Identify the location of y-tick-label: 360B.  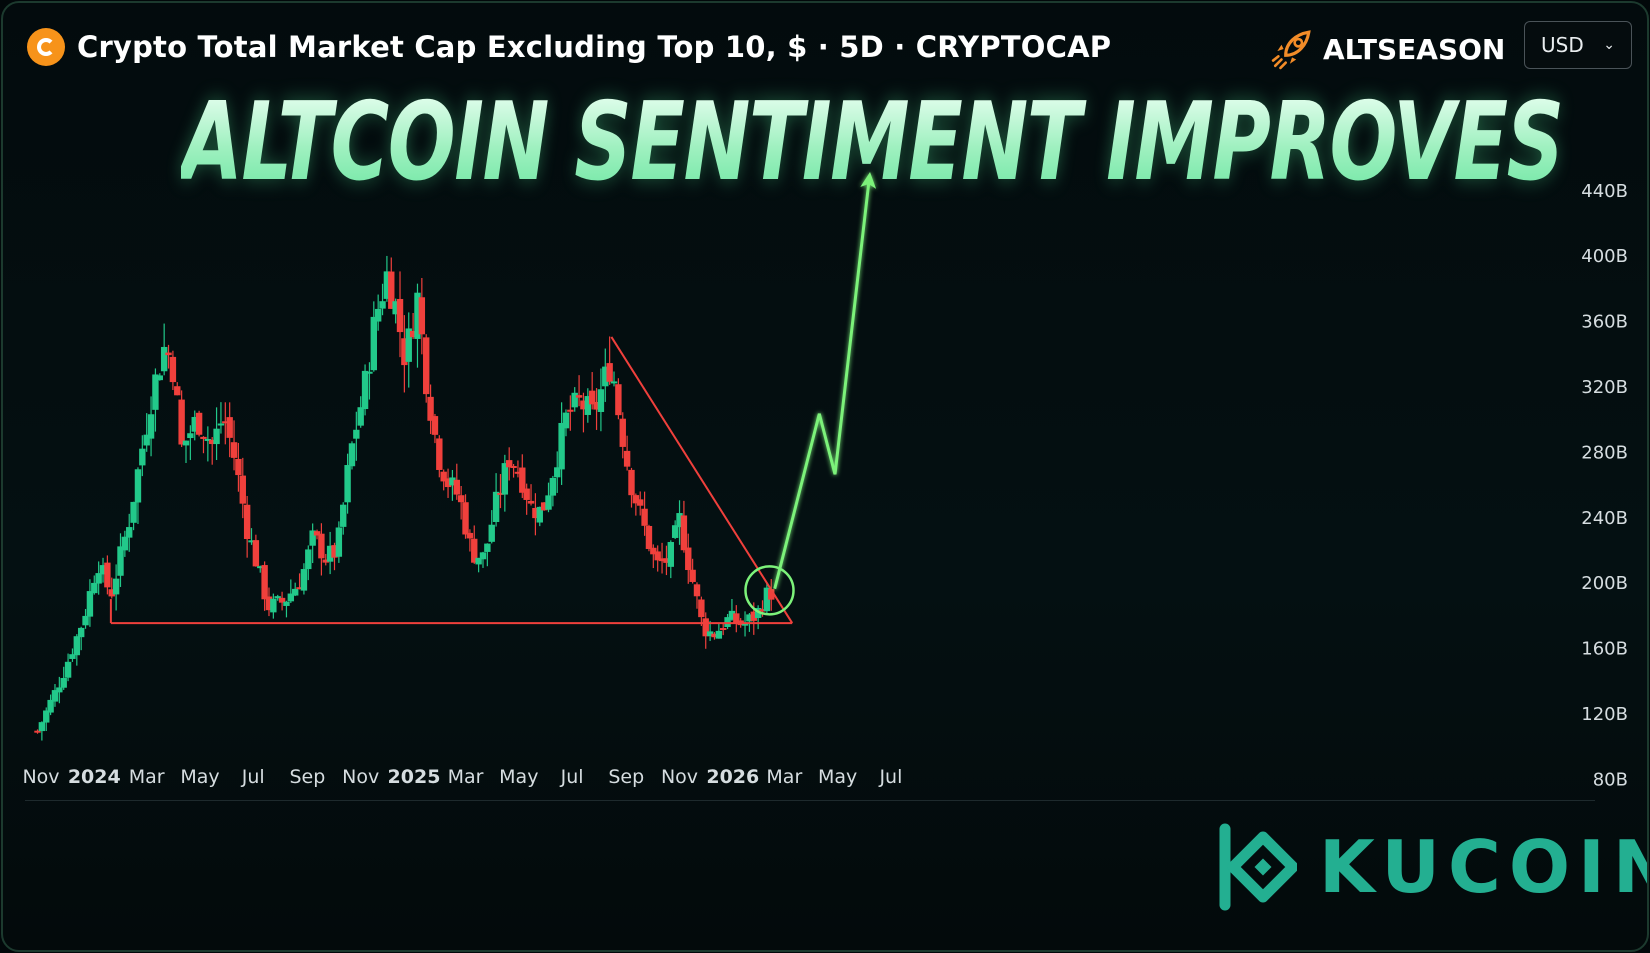
(1604, 322).